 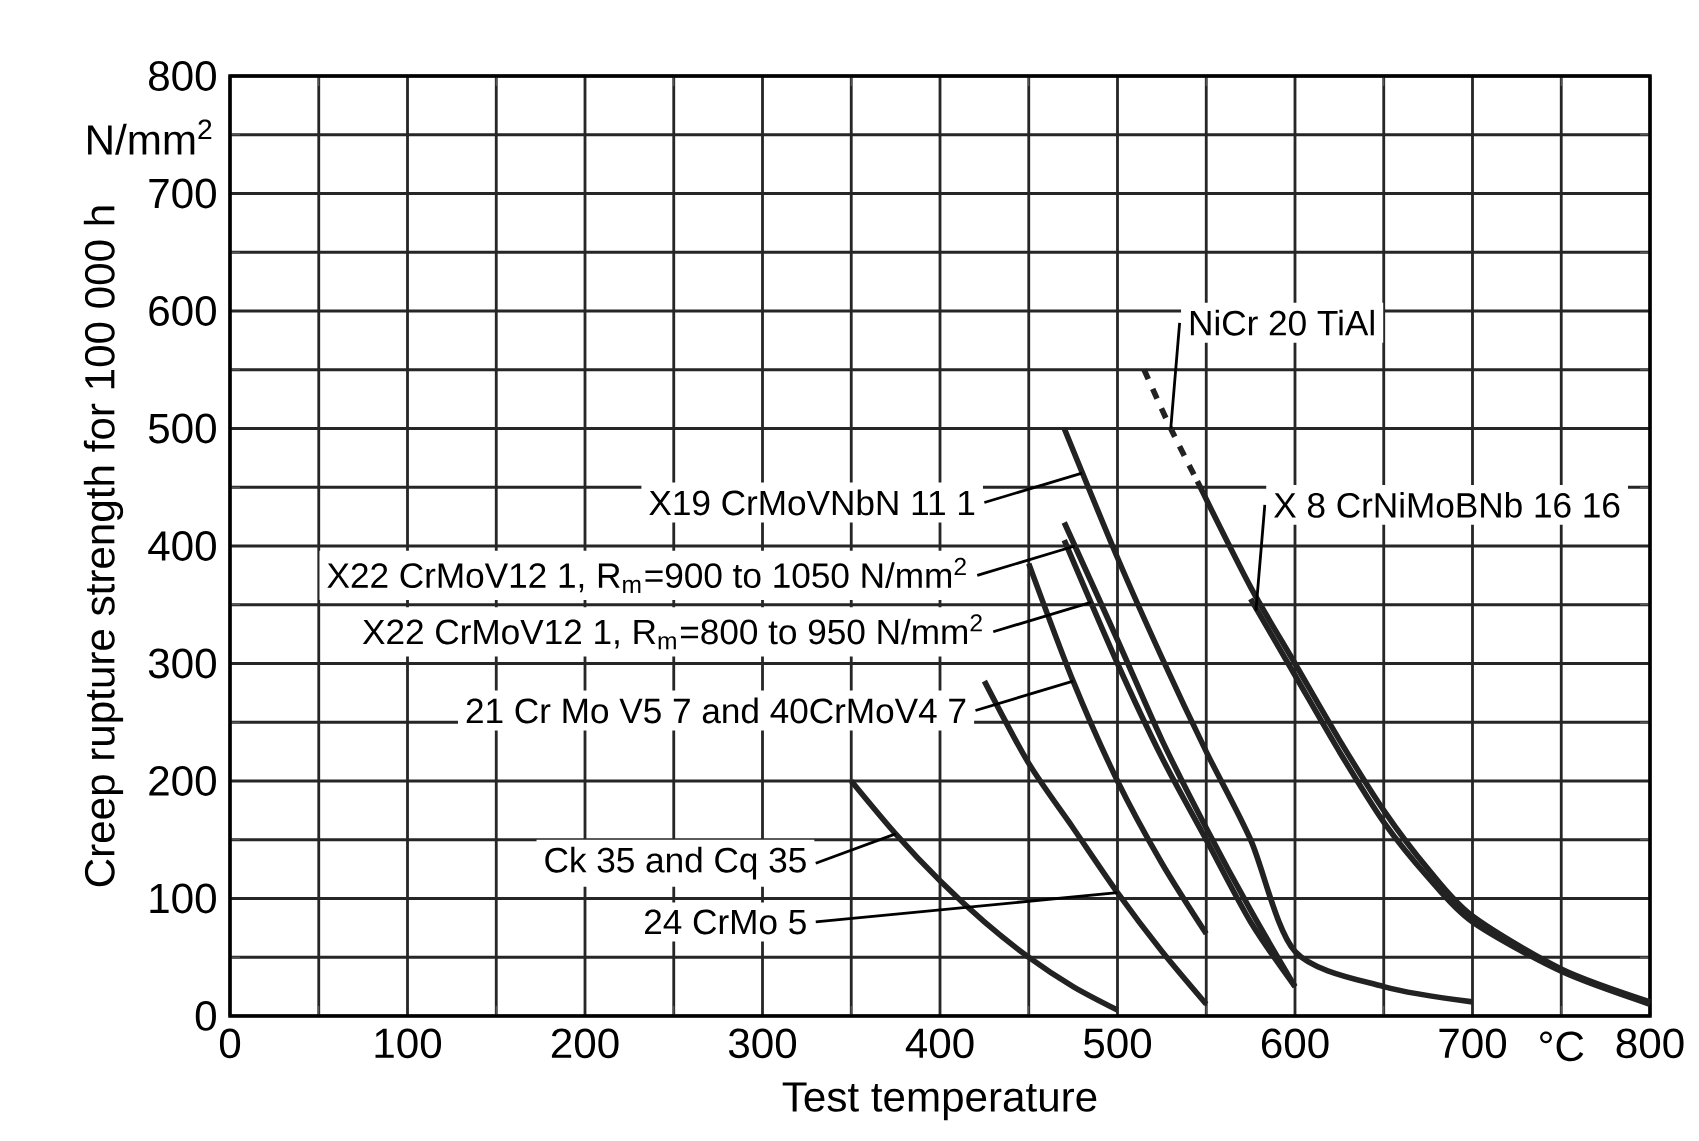 I want to click on y-tick-label: 700, so click(x=182, y=193).